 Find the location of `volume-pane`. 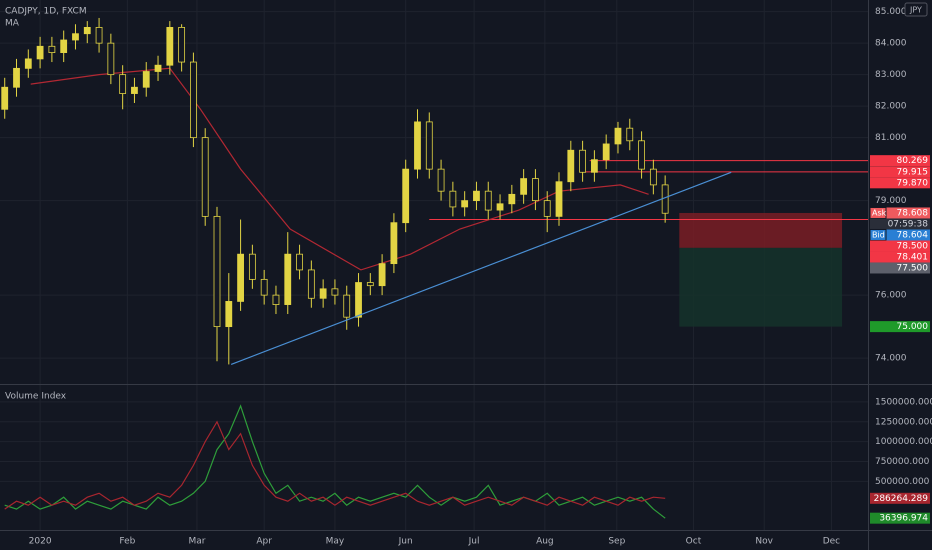

volume-pane is located at coordinates (335, 461).